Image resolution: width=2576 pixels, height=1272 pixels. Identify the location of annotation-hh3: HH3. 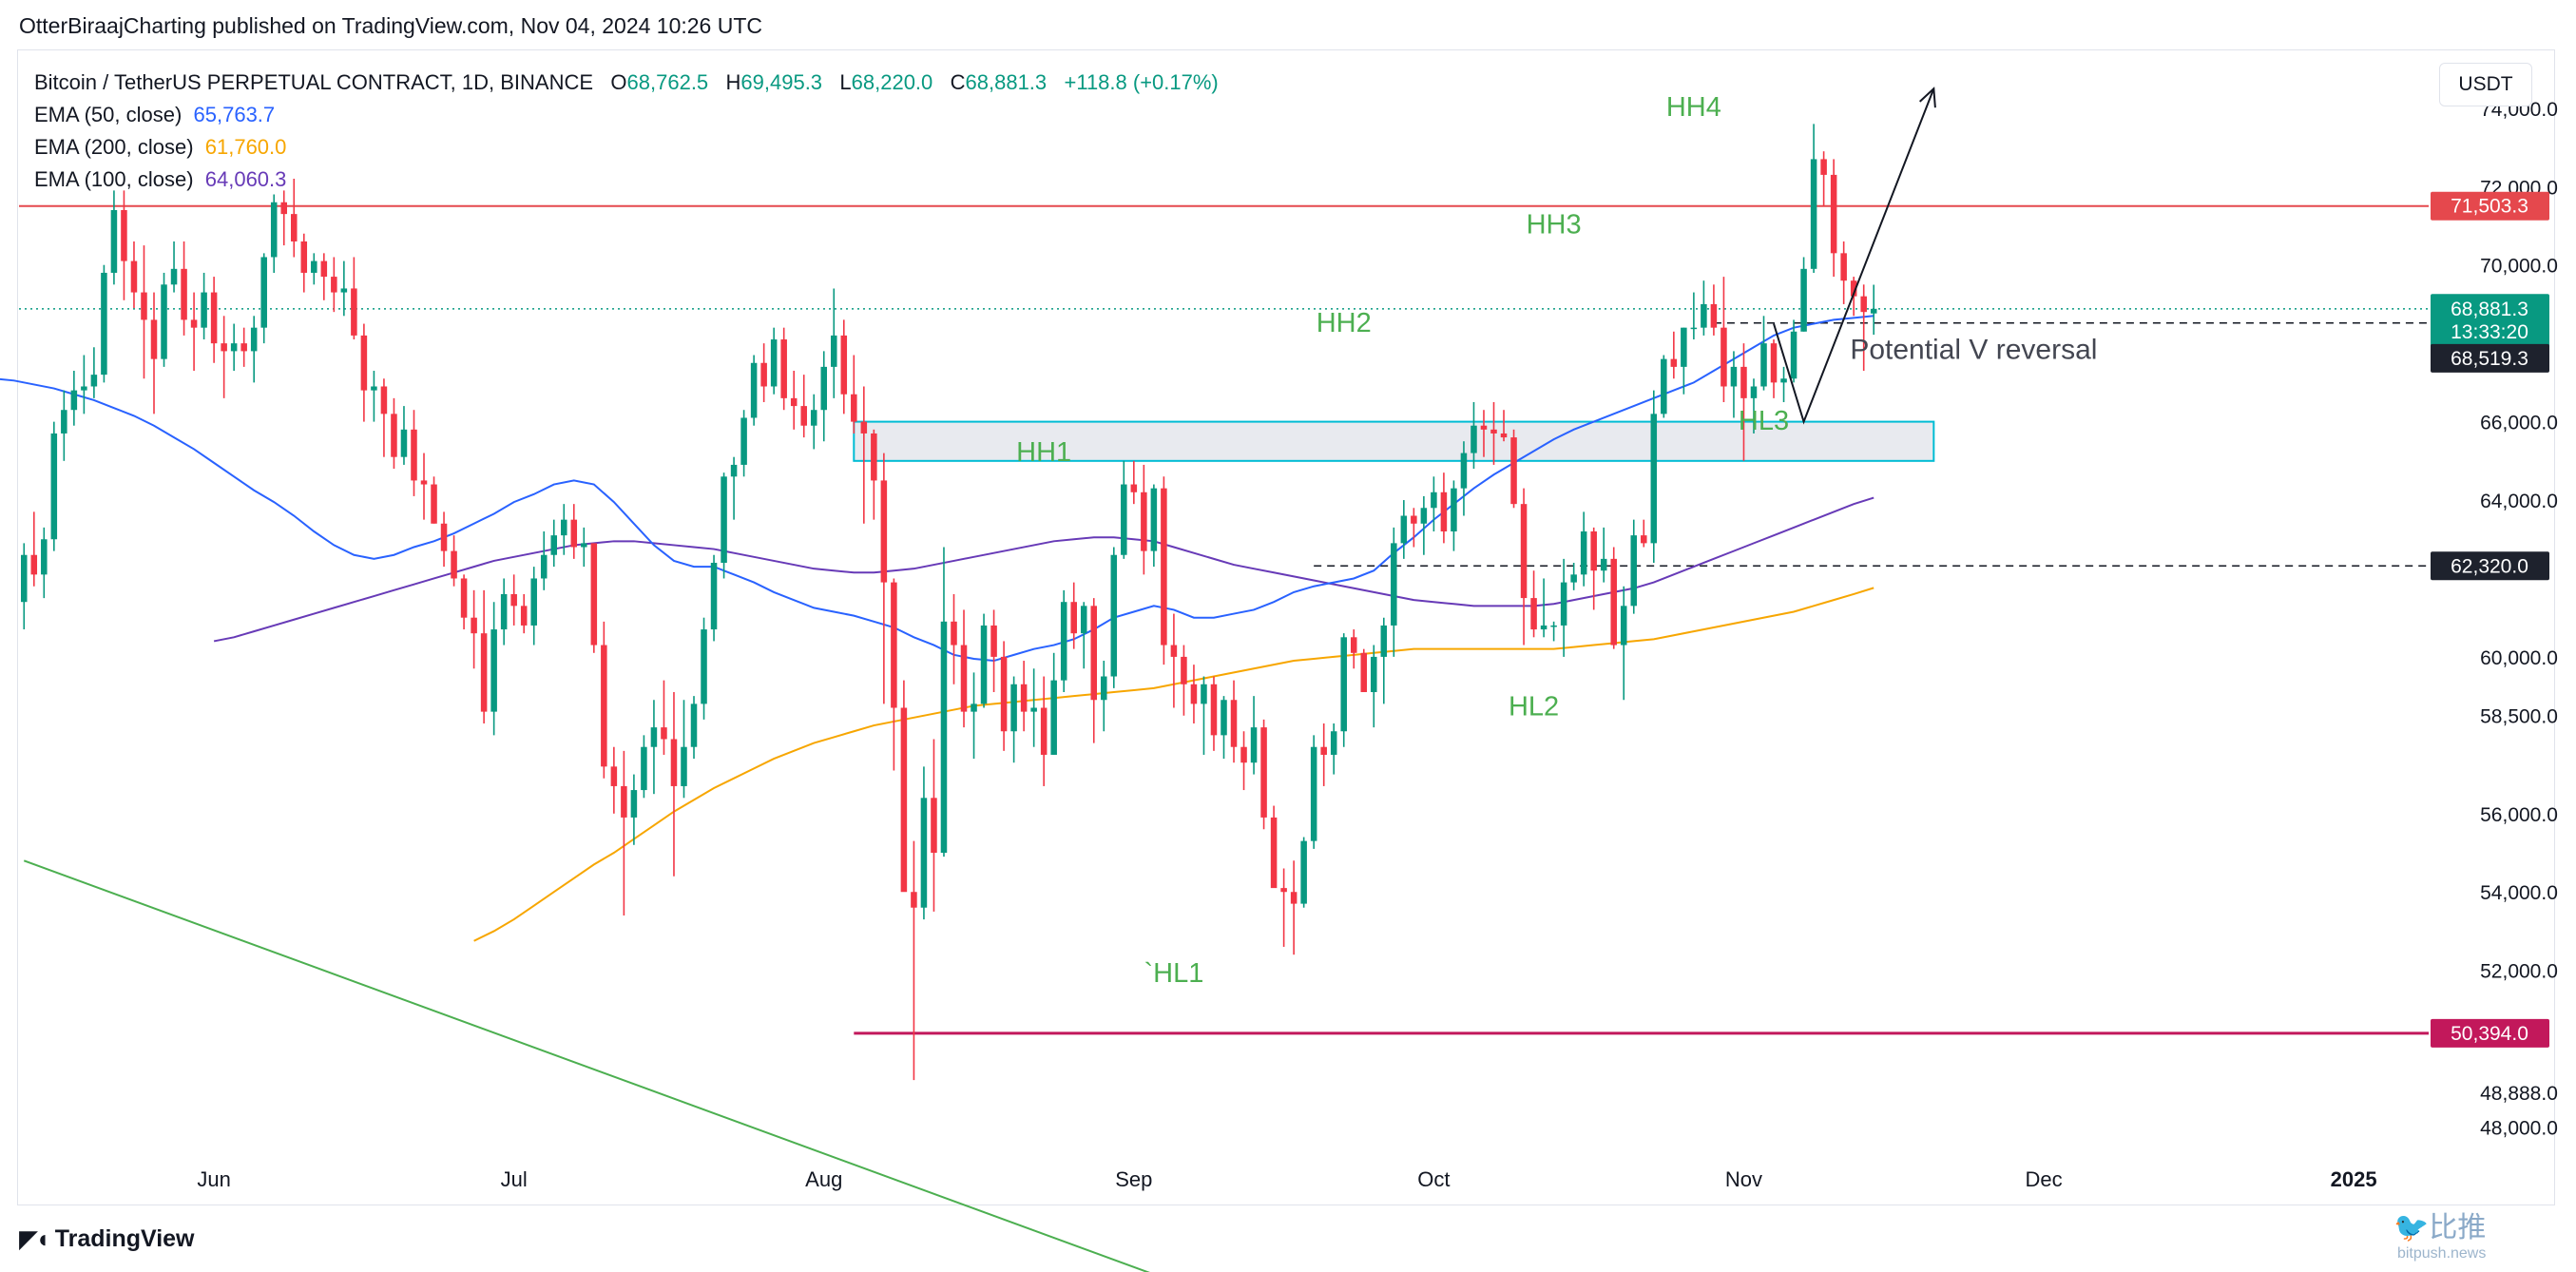
(1554, 225).